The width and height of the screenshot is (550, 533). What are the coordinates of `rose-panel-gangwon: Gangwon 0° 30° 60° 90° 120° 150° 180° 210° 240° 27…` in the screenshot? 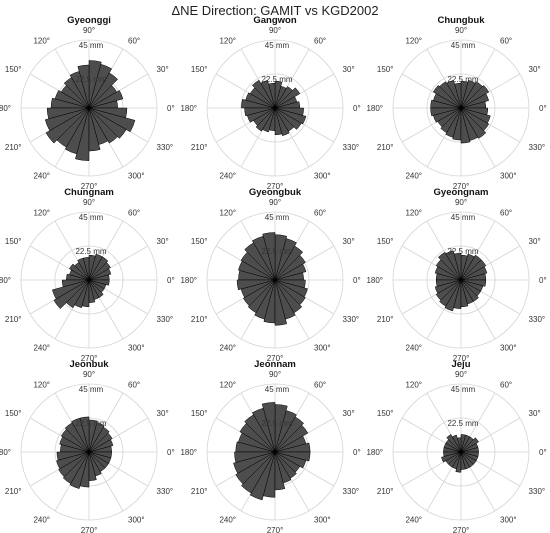 It's located at (270, 103).